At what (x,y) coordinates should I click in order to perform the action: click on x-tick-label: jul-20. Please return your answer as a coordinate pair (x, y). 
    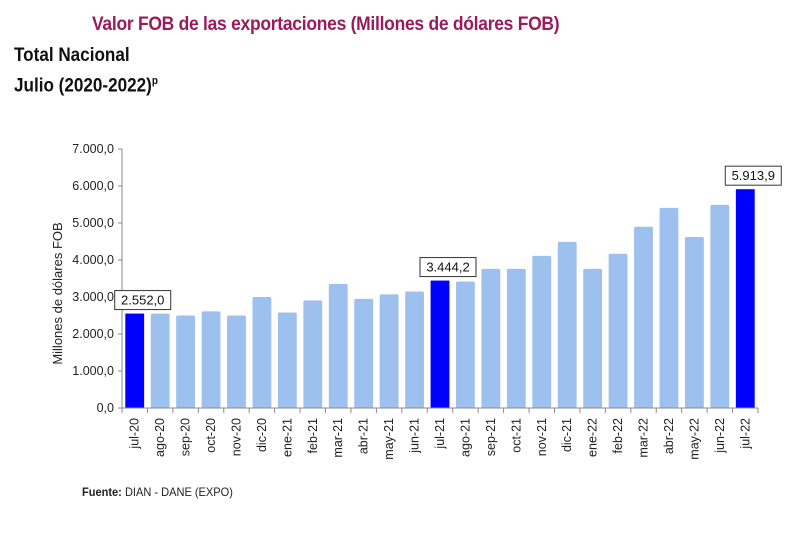
    Looking at the image, I should click on (135, 434).